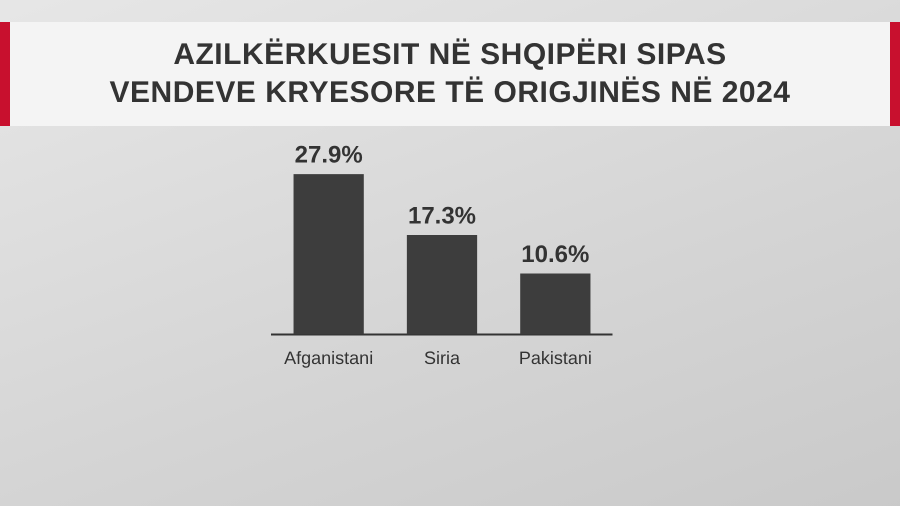 This screenshot has width=900, height=506. Describe the element at coordinates (555, 254) in the screenshot. I see `data-label: 10.6%` at that location.